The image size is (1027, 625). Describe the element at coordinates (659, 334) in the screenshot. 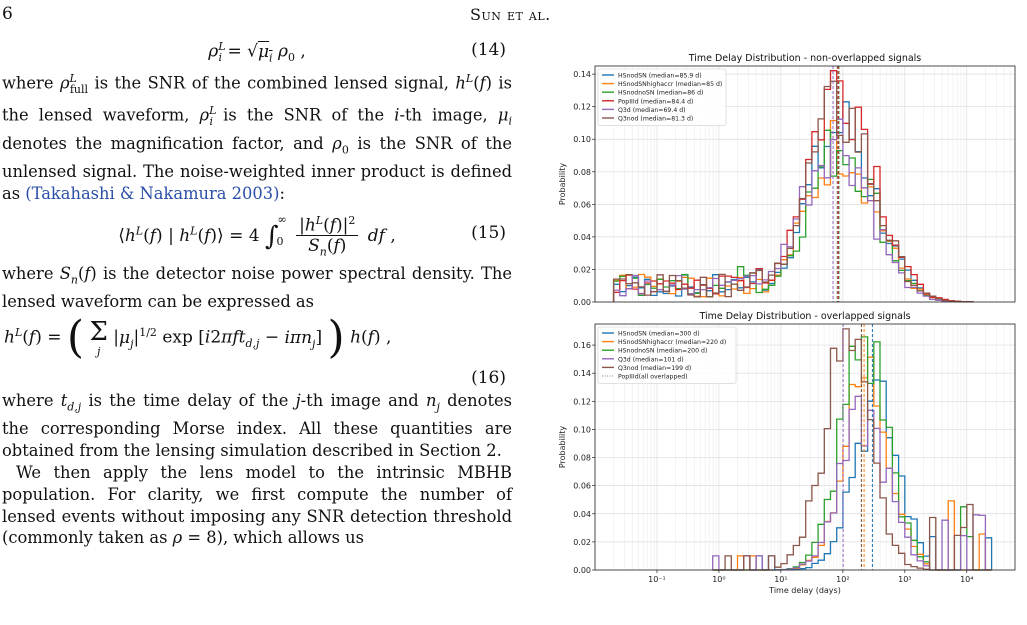

I see `legend-entry: HSnodSN (median=300 d)` at that location.